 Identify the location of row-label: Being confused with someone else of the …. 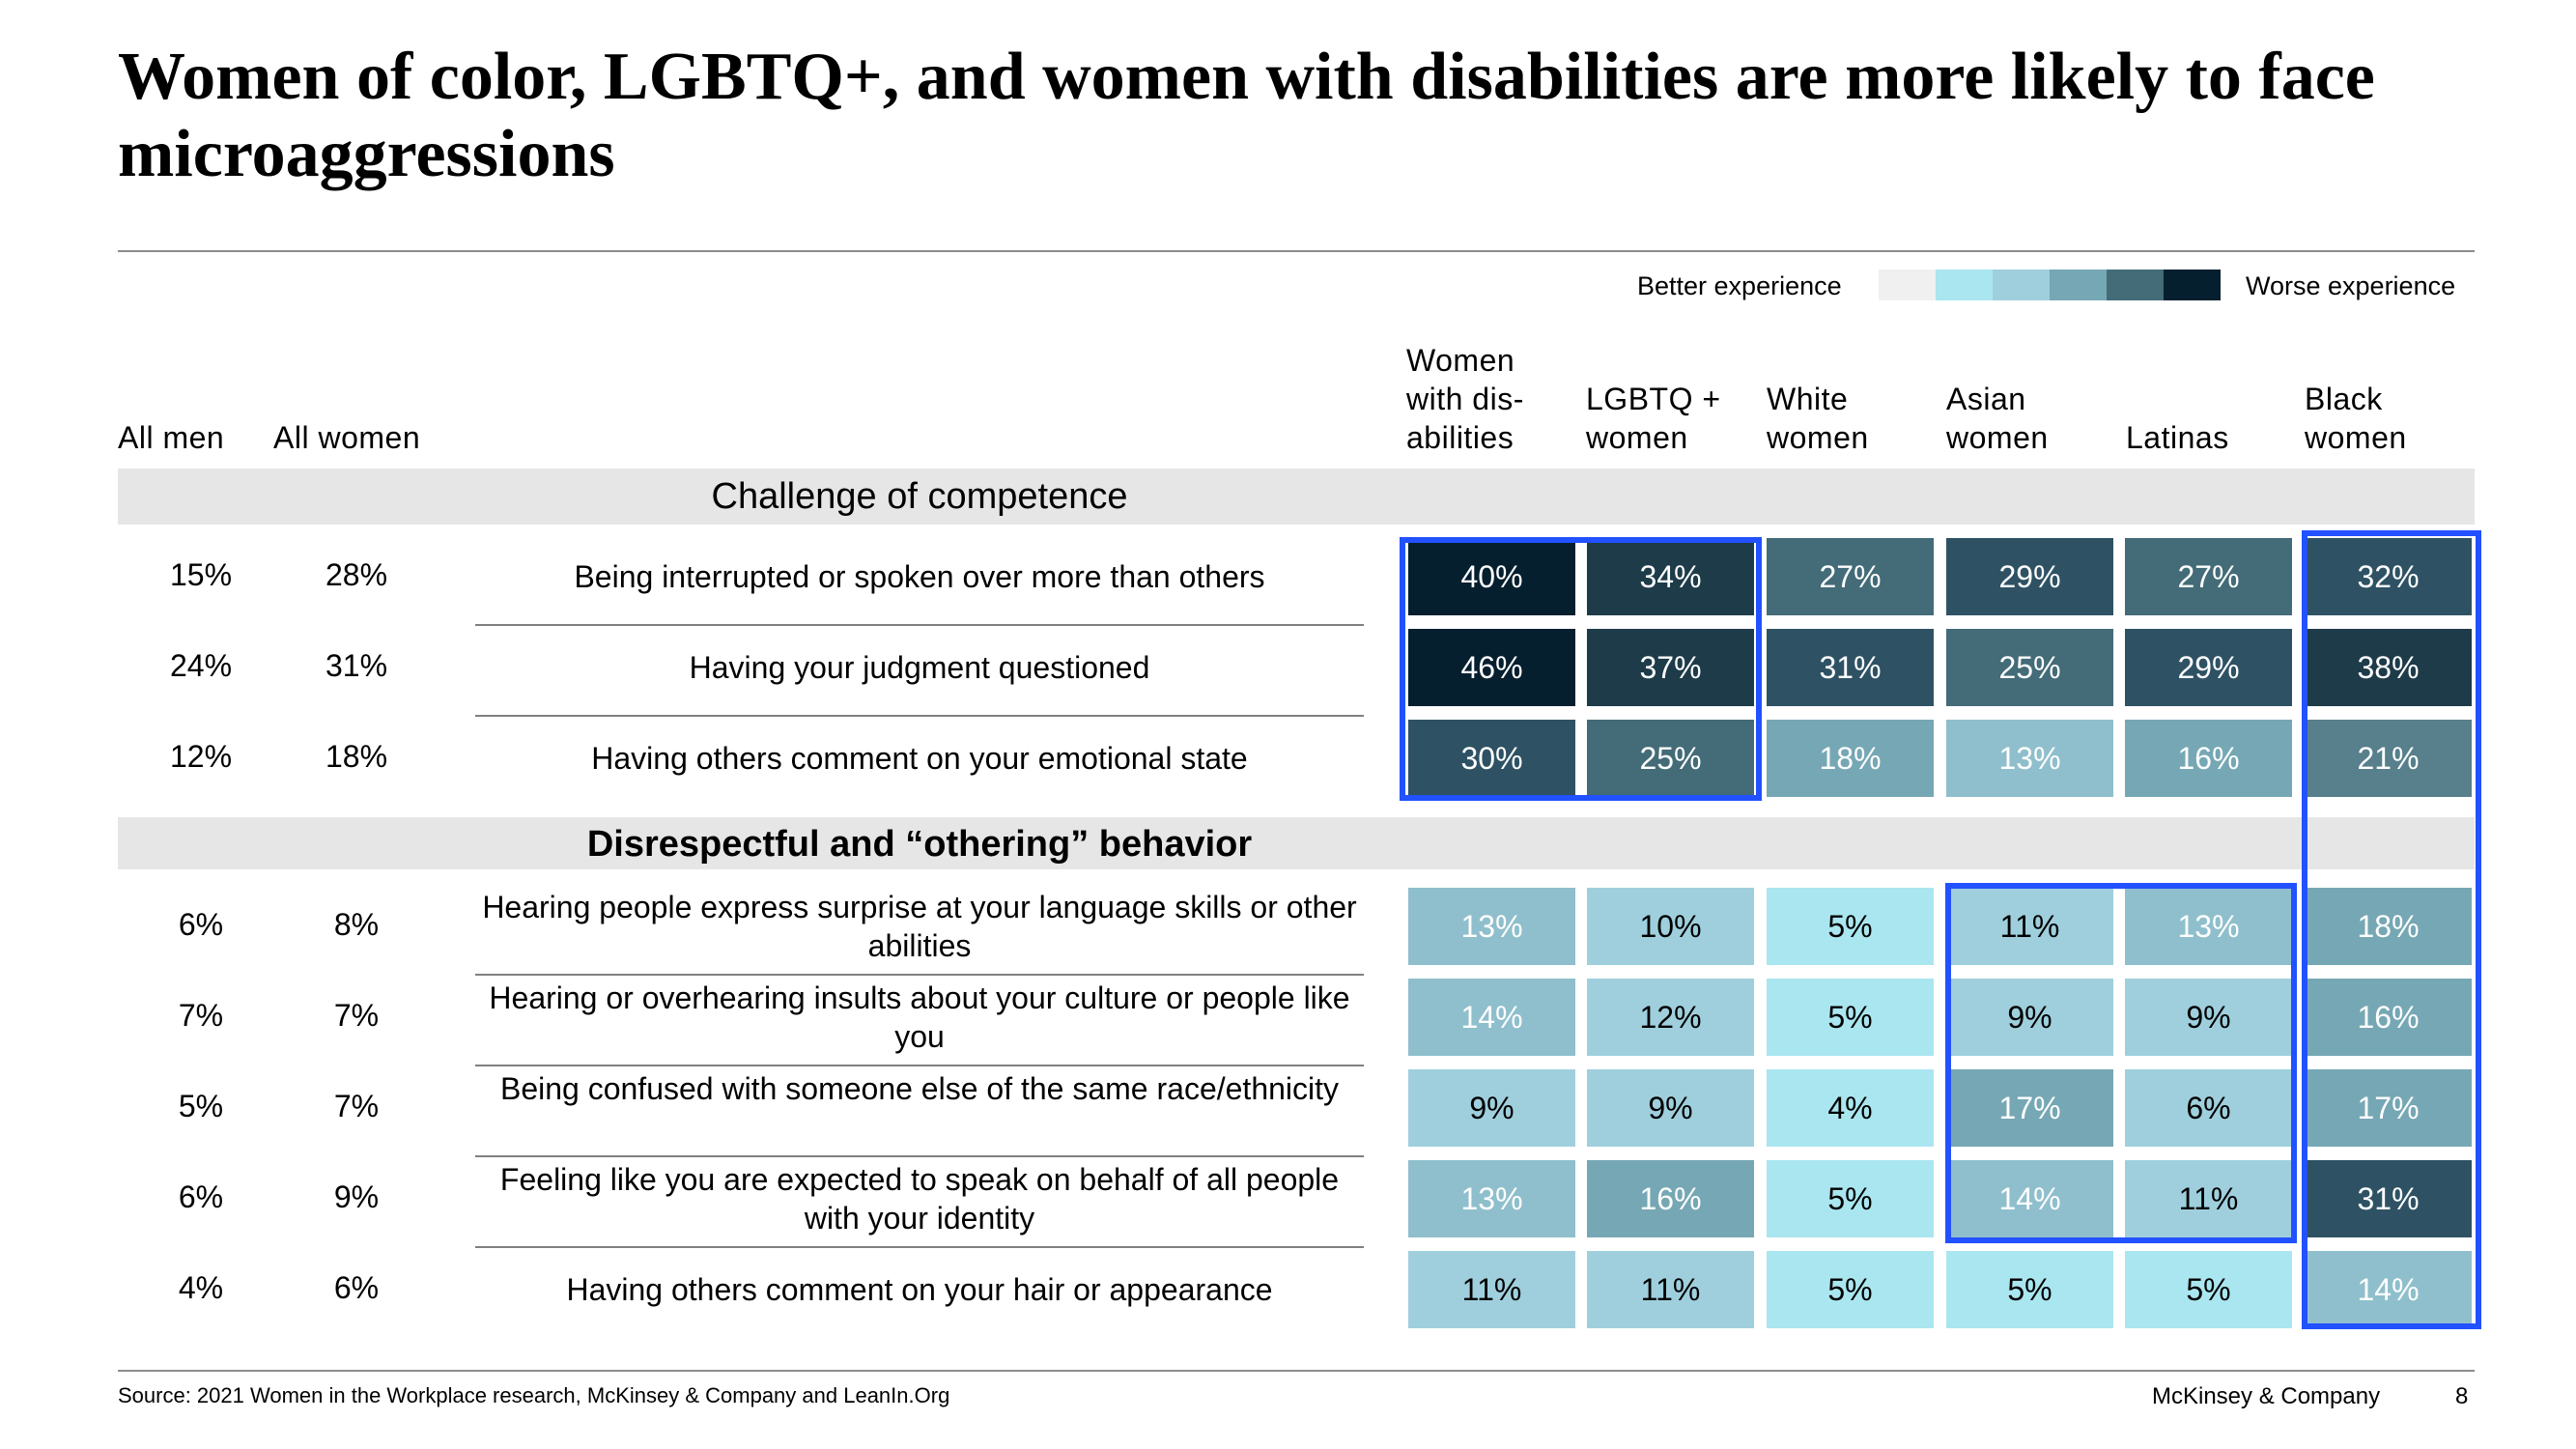
(919, 1088).